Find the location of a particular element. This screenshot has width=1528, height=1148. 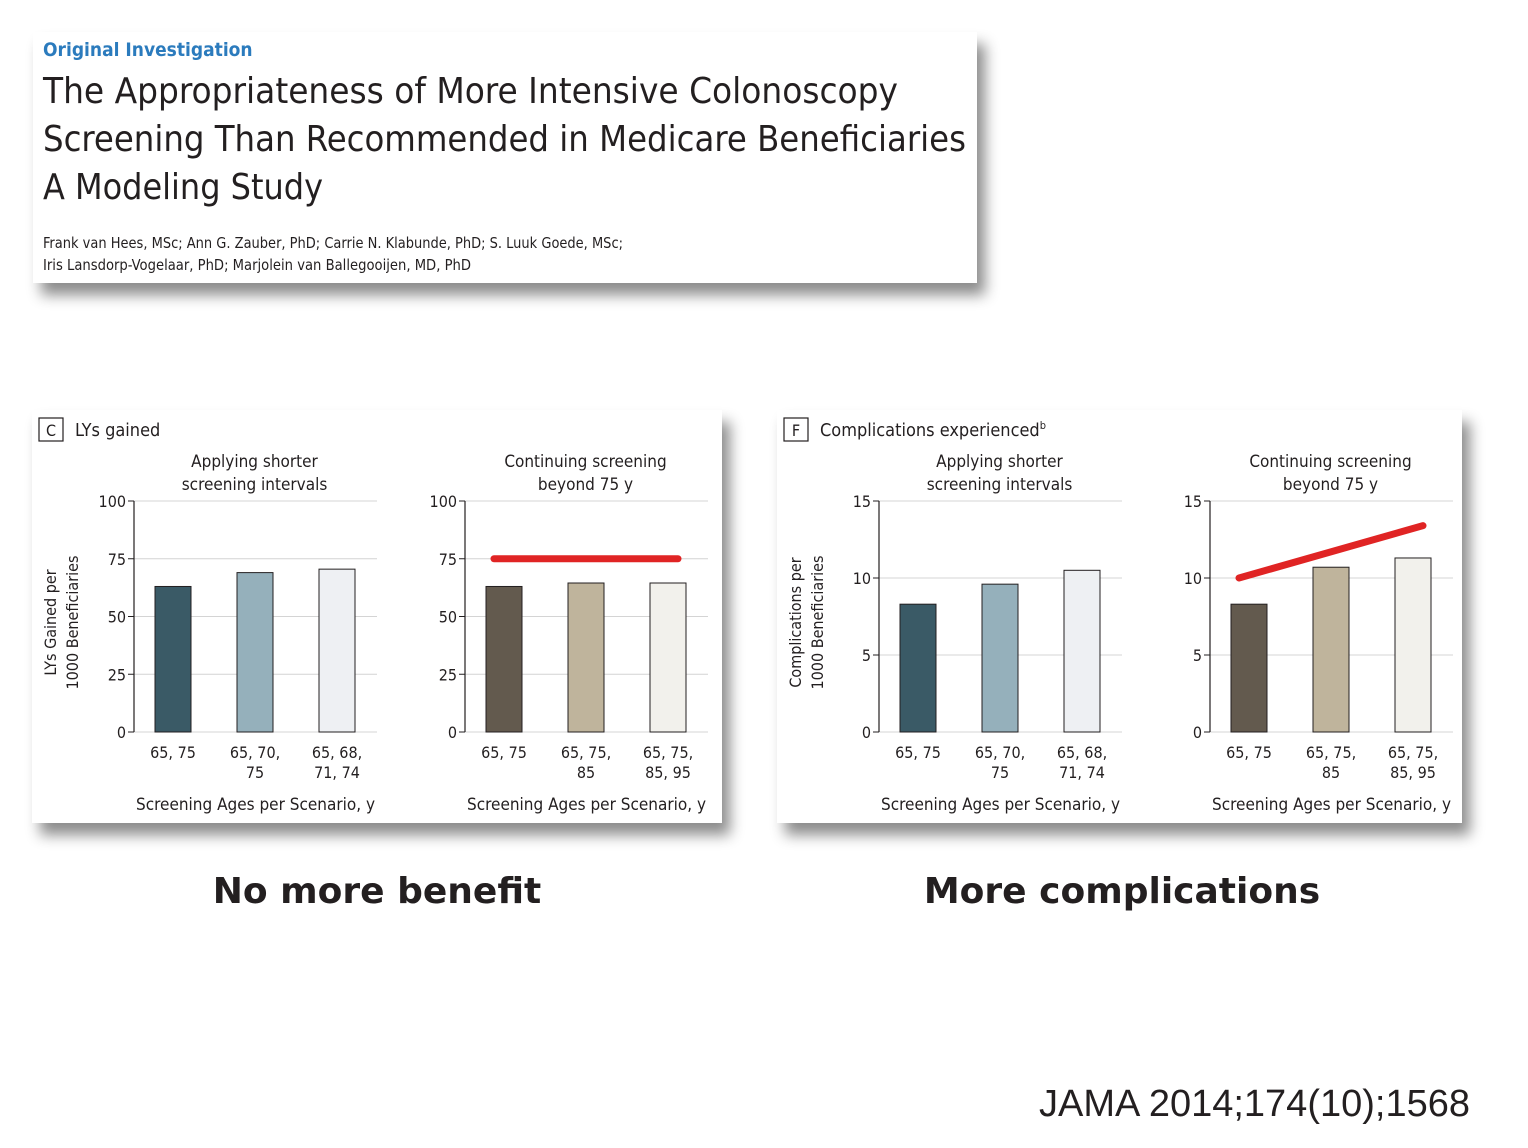

panel-label: C is located at coordinates (51, 430).